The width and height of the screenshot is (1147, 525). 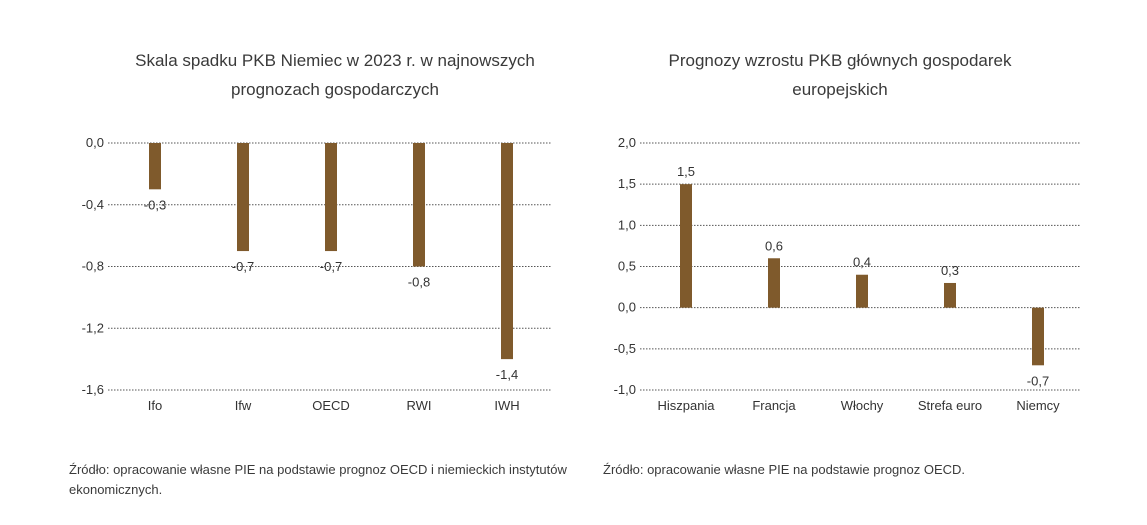 What do you see at coordinates (840, 60) in the screenshot?
I see `chart-title-right-line-1: Prognozy wzrostu PKB głównych gospodarek` at bounding box center [840, 60].